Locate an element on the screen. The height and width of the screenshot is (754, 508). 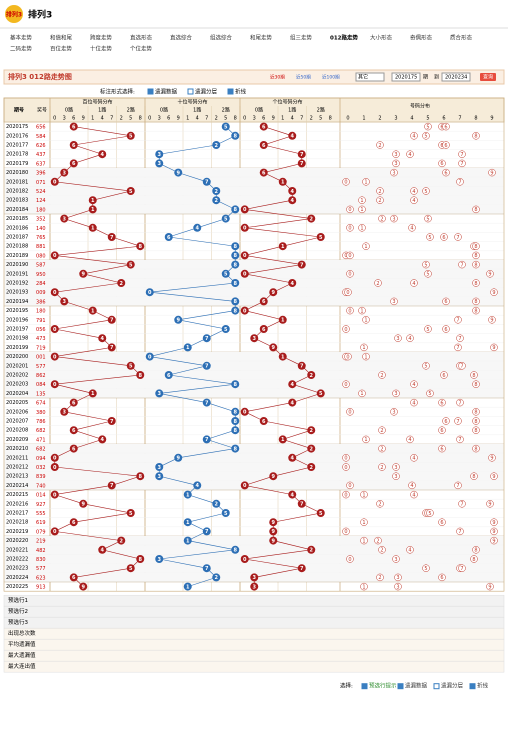
filter-option: 折线 is located at coordinates (241, 92).